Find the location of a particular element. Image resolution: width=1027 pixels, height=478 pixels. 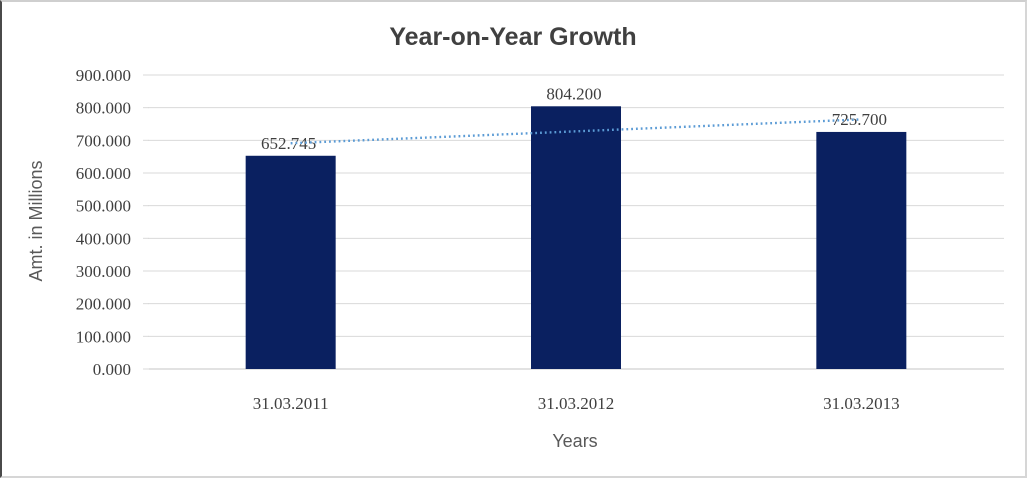

bar-value-label: 804.200 is located at coordinates (573, 93).